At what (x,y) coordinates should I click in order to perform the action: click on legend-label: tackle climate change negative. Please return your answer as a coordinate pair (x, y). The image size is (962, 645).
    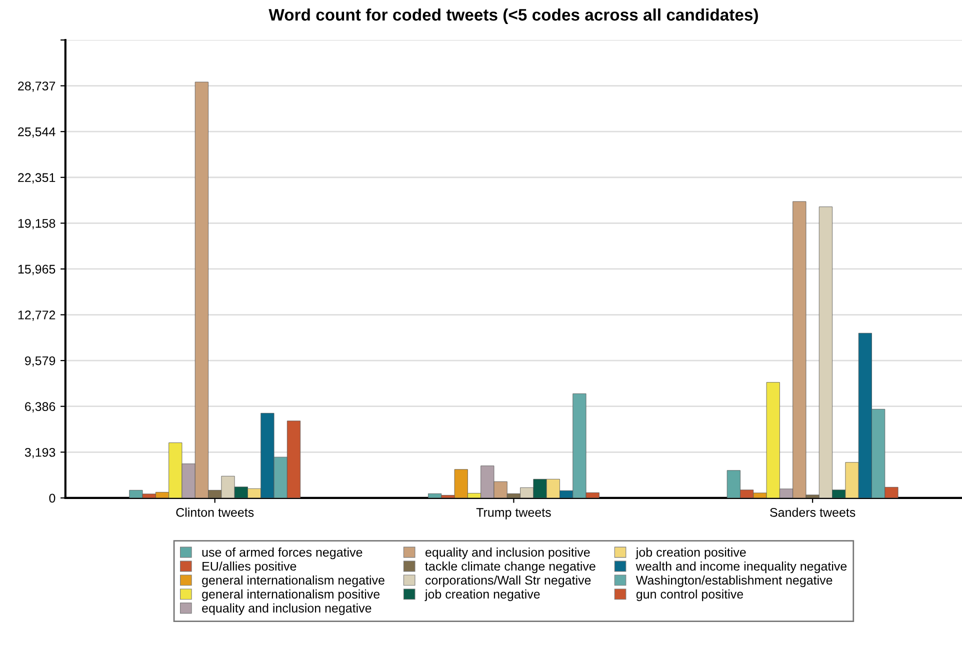
    Looking at the image, I should click on (510, 567).